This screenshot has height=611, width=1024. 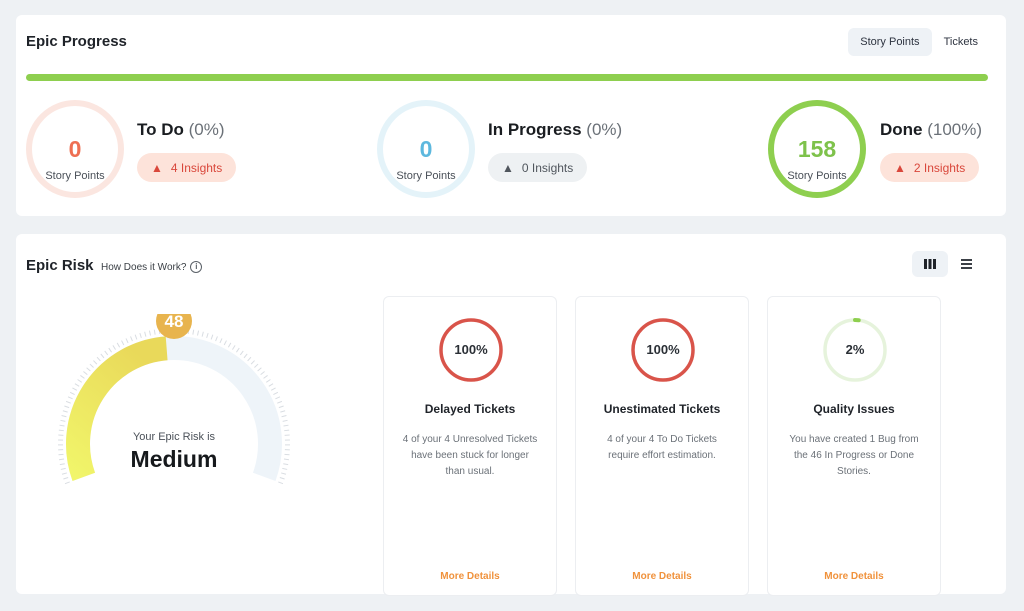 I want to click on grid-view-button, so click(x=930, y=264).